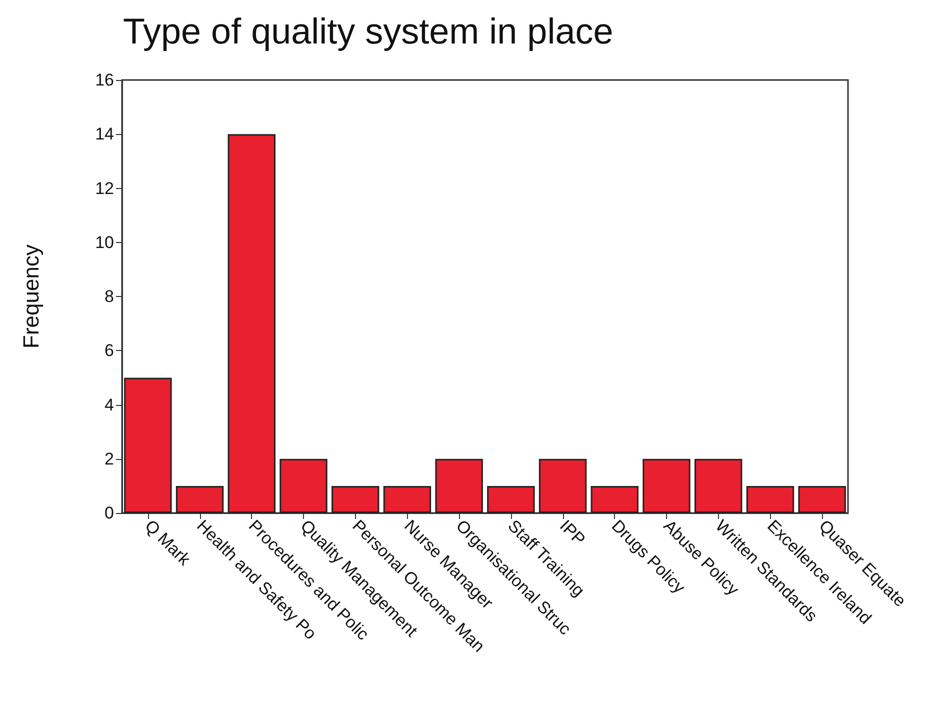 This screenshot has height=712, width=939. I want to click on y-tick-label: 6, so click(109, 350).